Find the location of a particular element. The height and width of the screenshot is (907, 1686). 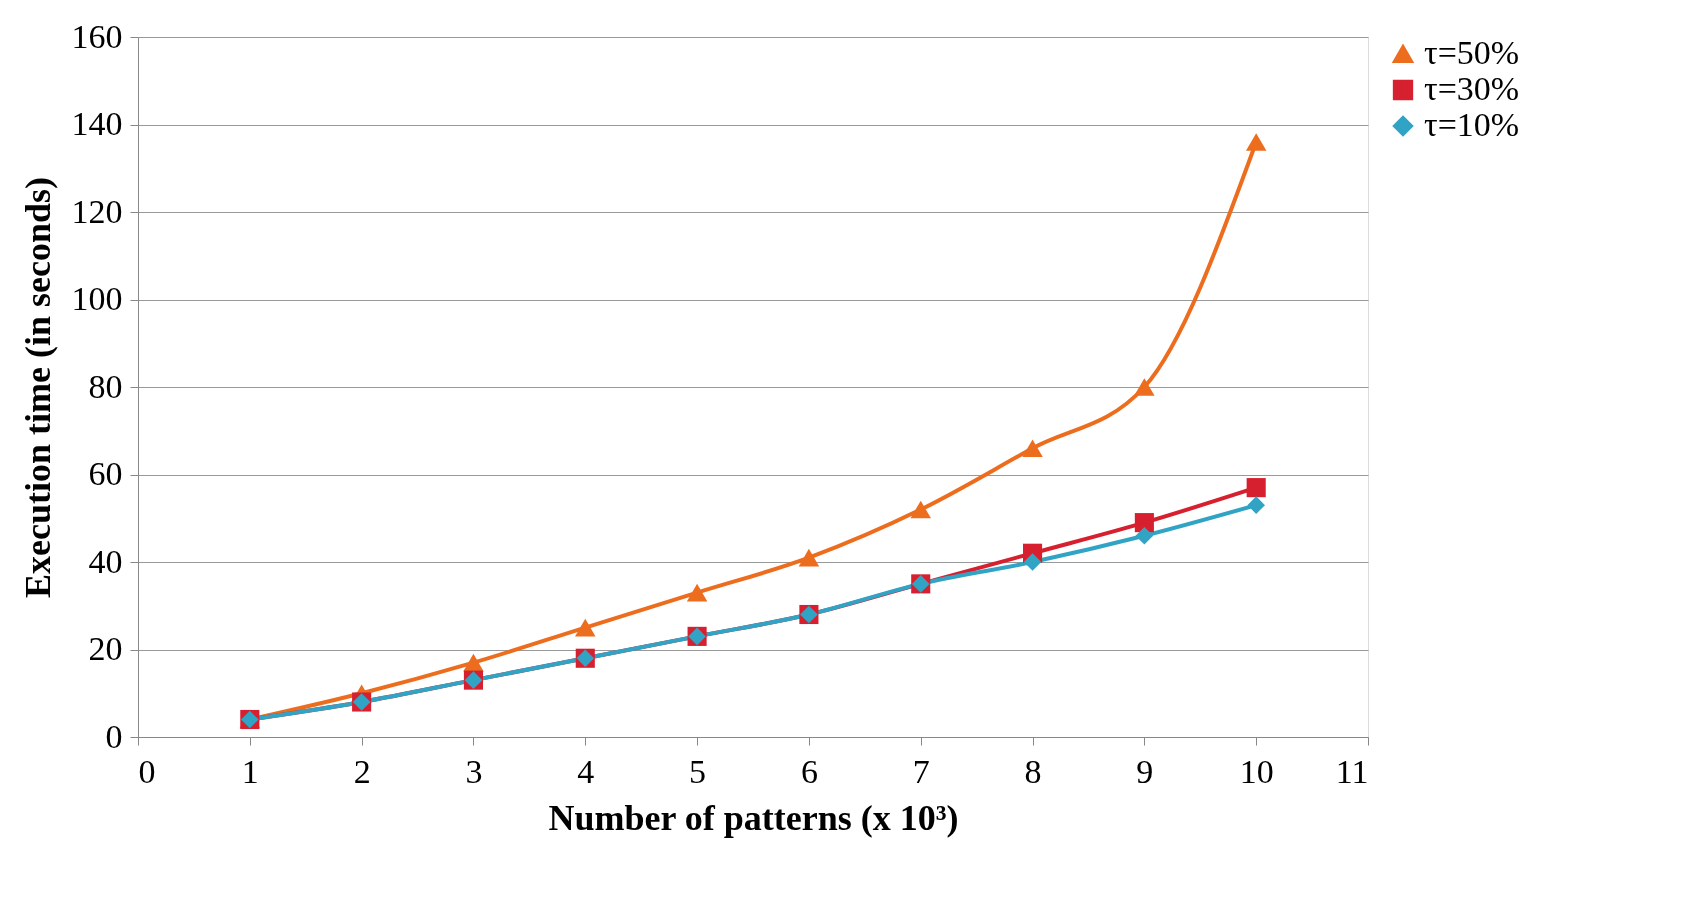

y-tick-label: 20 is located at coordinates (105, 648).